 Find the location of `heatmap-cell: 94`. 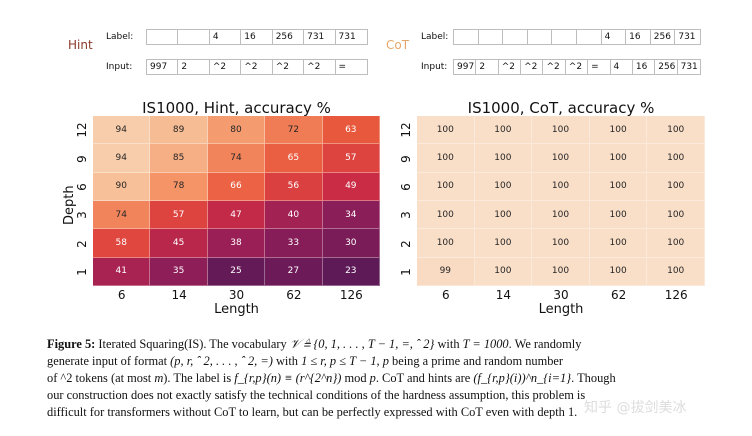

heatmap-cell: 94 is located at coordinates (122, 158).